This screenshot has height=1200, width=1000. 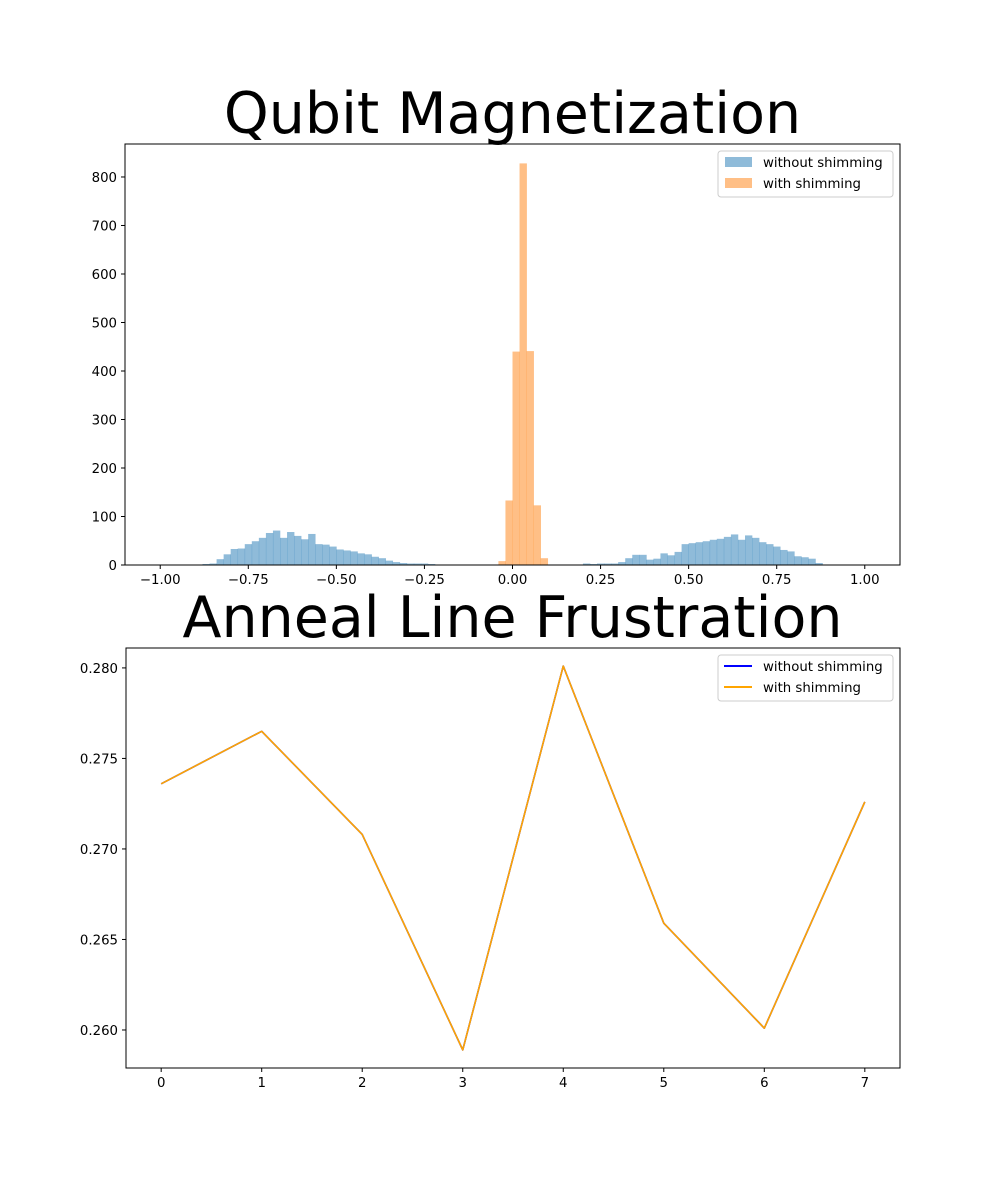 I want to click on magnetization-title: Qubit Magnetization, so click(x=512, y=114).